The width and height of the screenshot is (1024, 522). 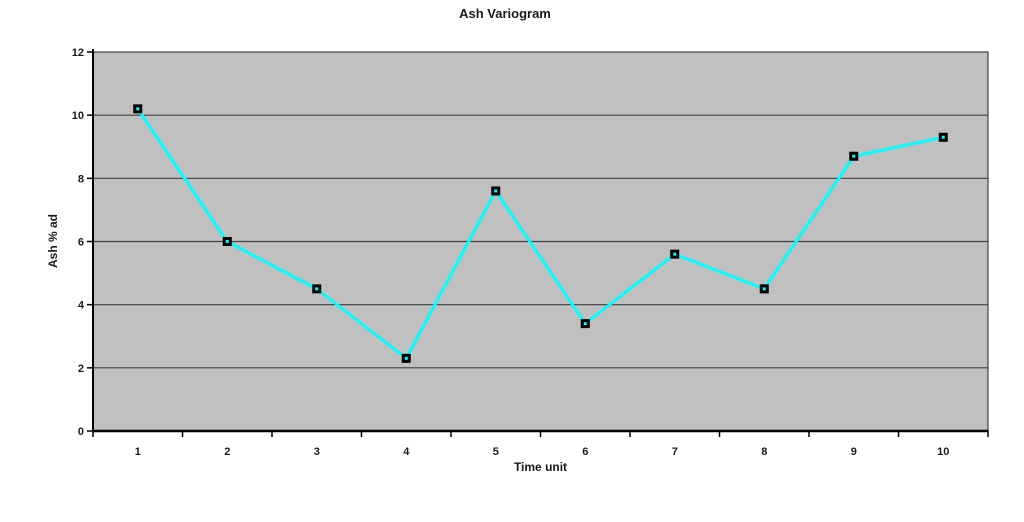 I want to click on x-tick-label: 8, so click(x=764, y=452).